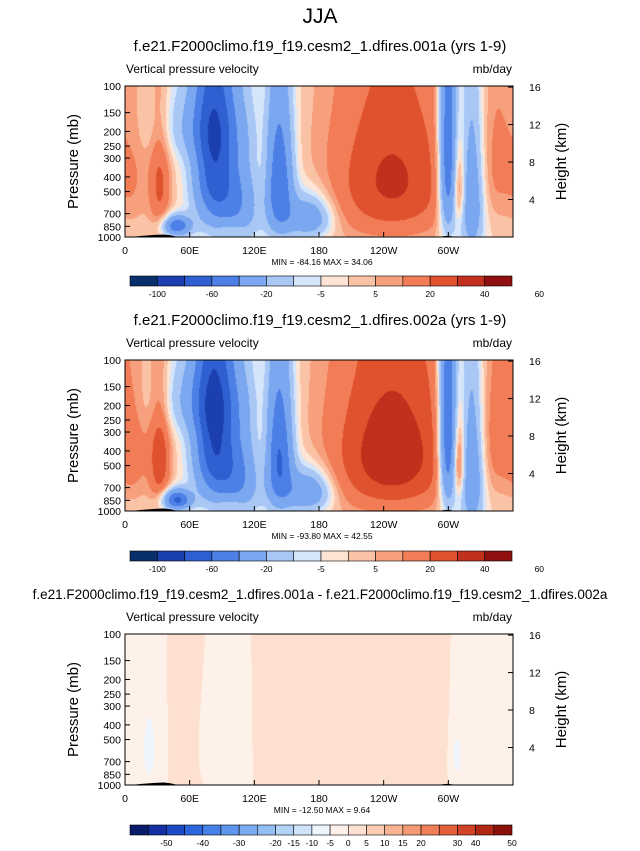 This screenshot has height=851, width=640. Describe the element at coordinates (321, 536) in the screenshot. I see `p2-minmax: MIN = -93.80 MAX = 42.55` at that location.